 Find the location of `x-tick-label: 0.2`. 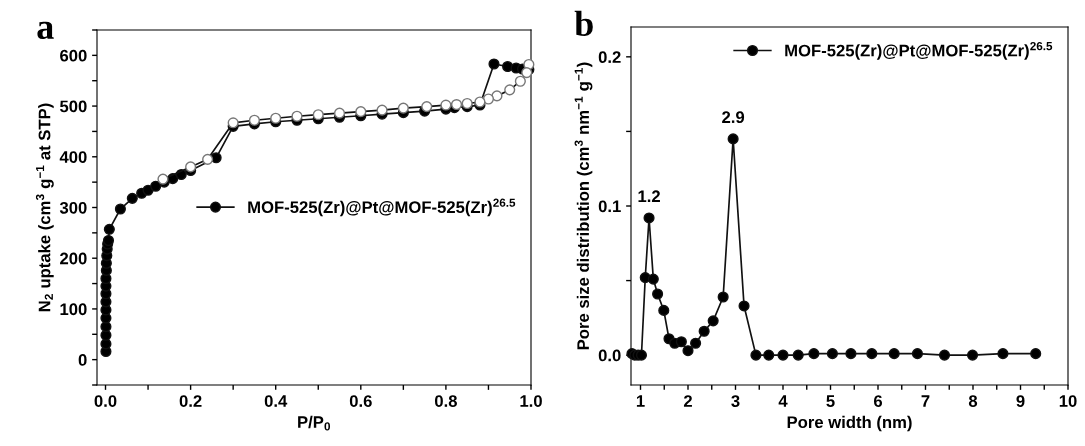

x-tick-label: 0.2 is located at coordinates (190, 401).